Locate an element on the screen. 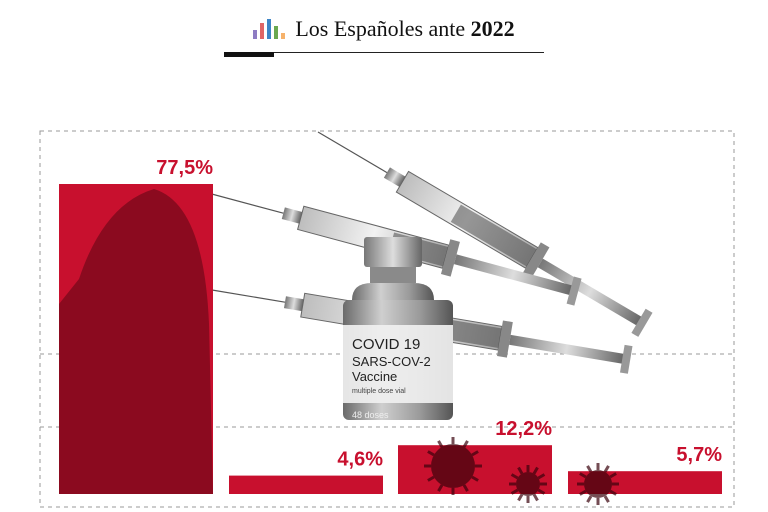 Image resolution: width=768 pixels, height=512 pixels. title-underline-accent is located at coordinates (249, 54).